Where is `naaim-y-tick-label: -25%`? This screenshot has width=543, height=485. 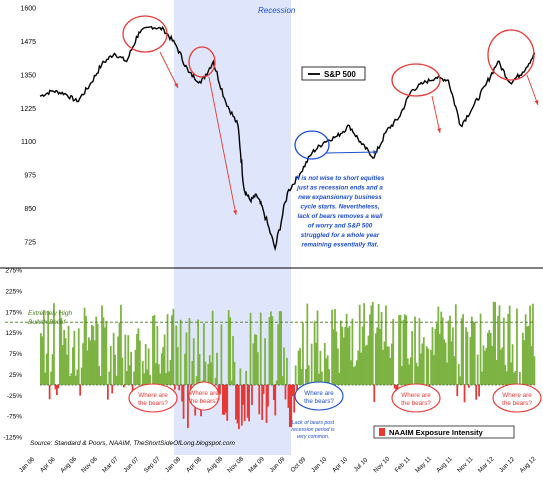
naaim-y-tick-label: -25% is located at coordinates (14, 396).